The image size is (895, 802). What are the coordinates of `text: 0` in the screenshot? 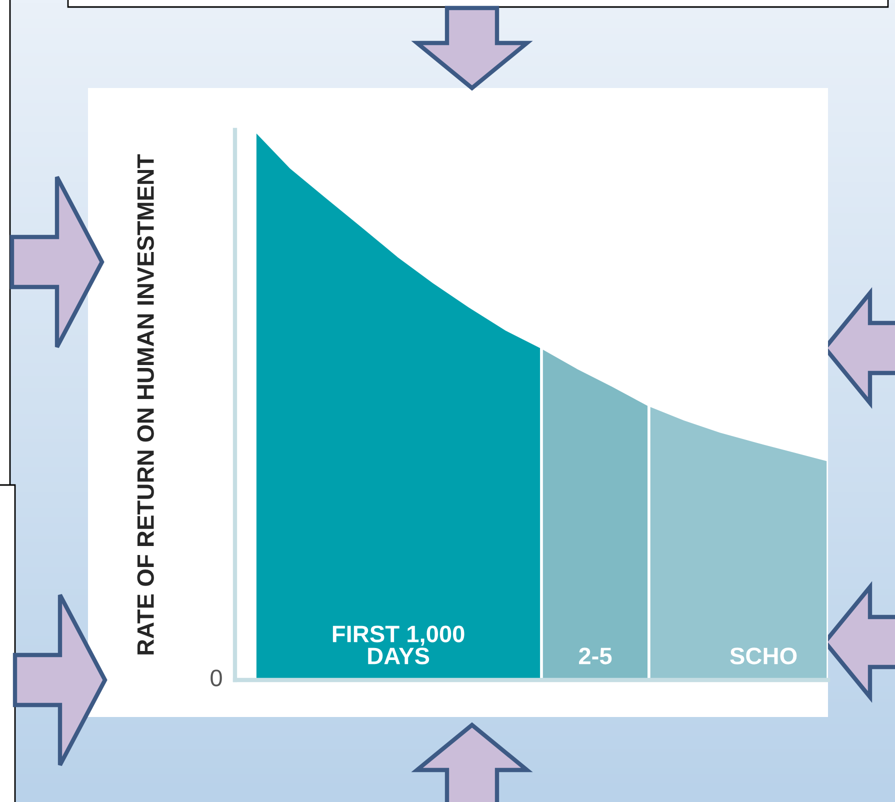 It's located at (216, 678).